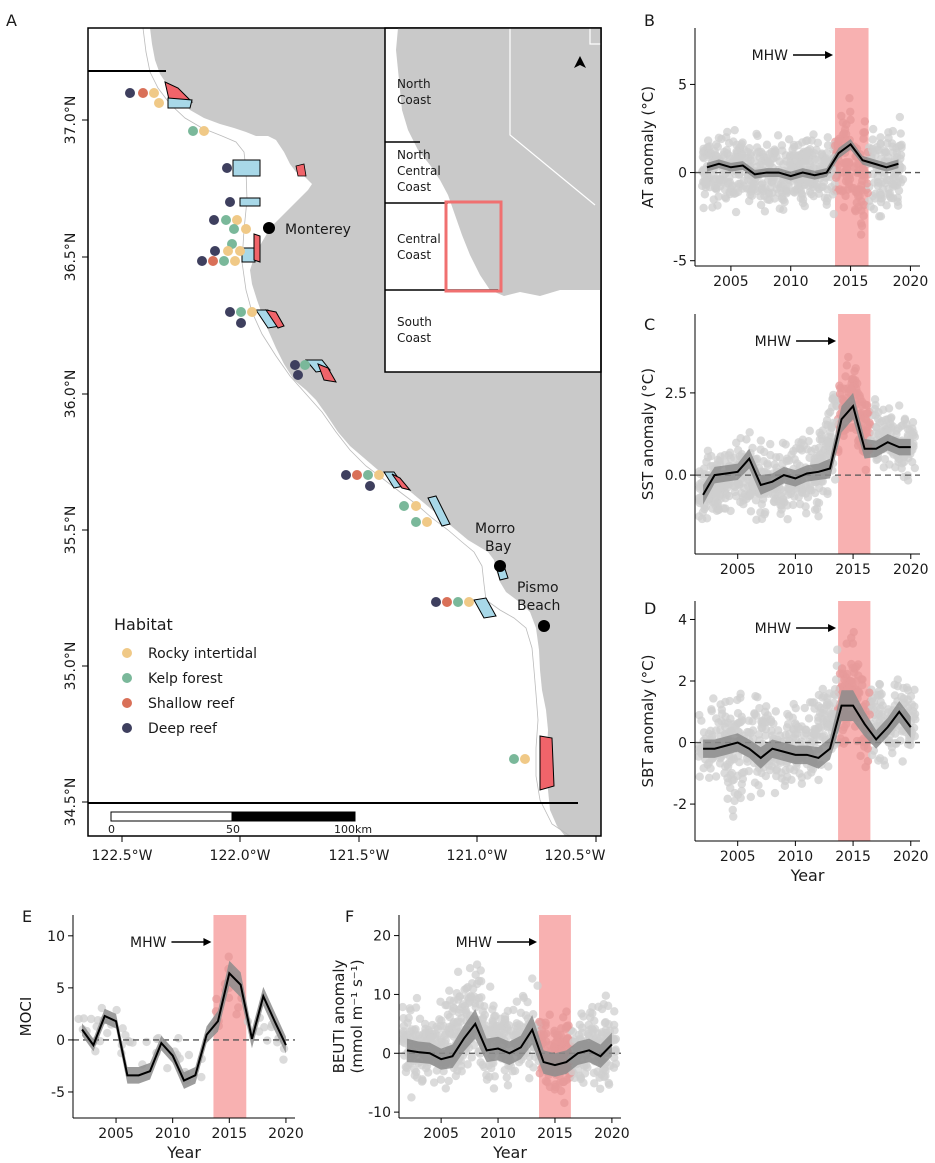  Describe the element at coordinates (202, 654) in the screenshot. I see `legend-label-rocky-intertidal: Rocky intertidal` at that location.